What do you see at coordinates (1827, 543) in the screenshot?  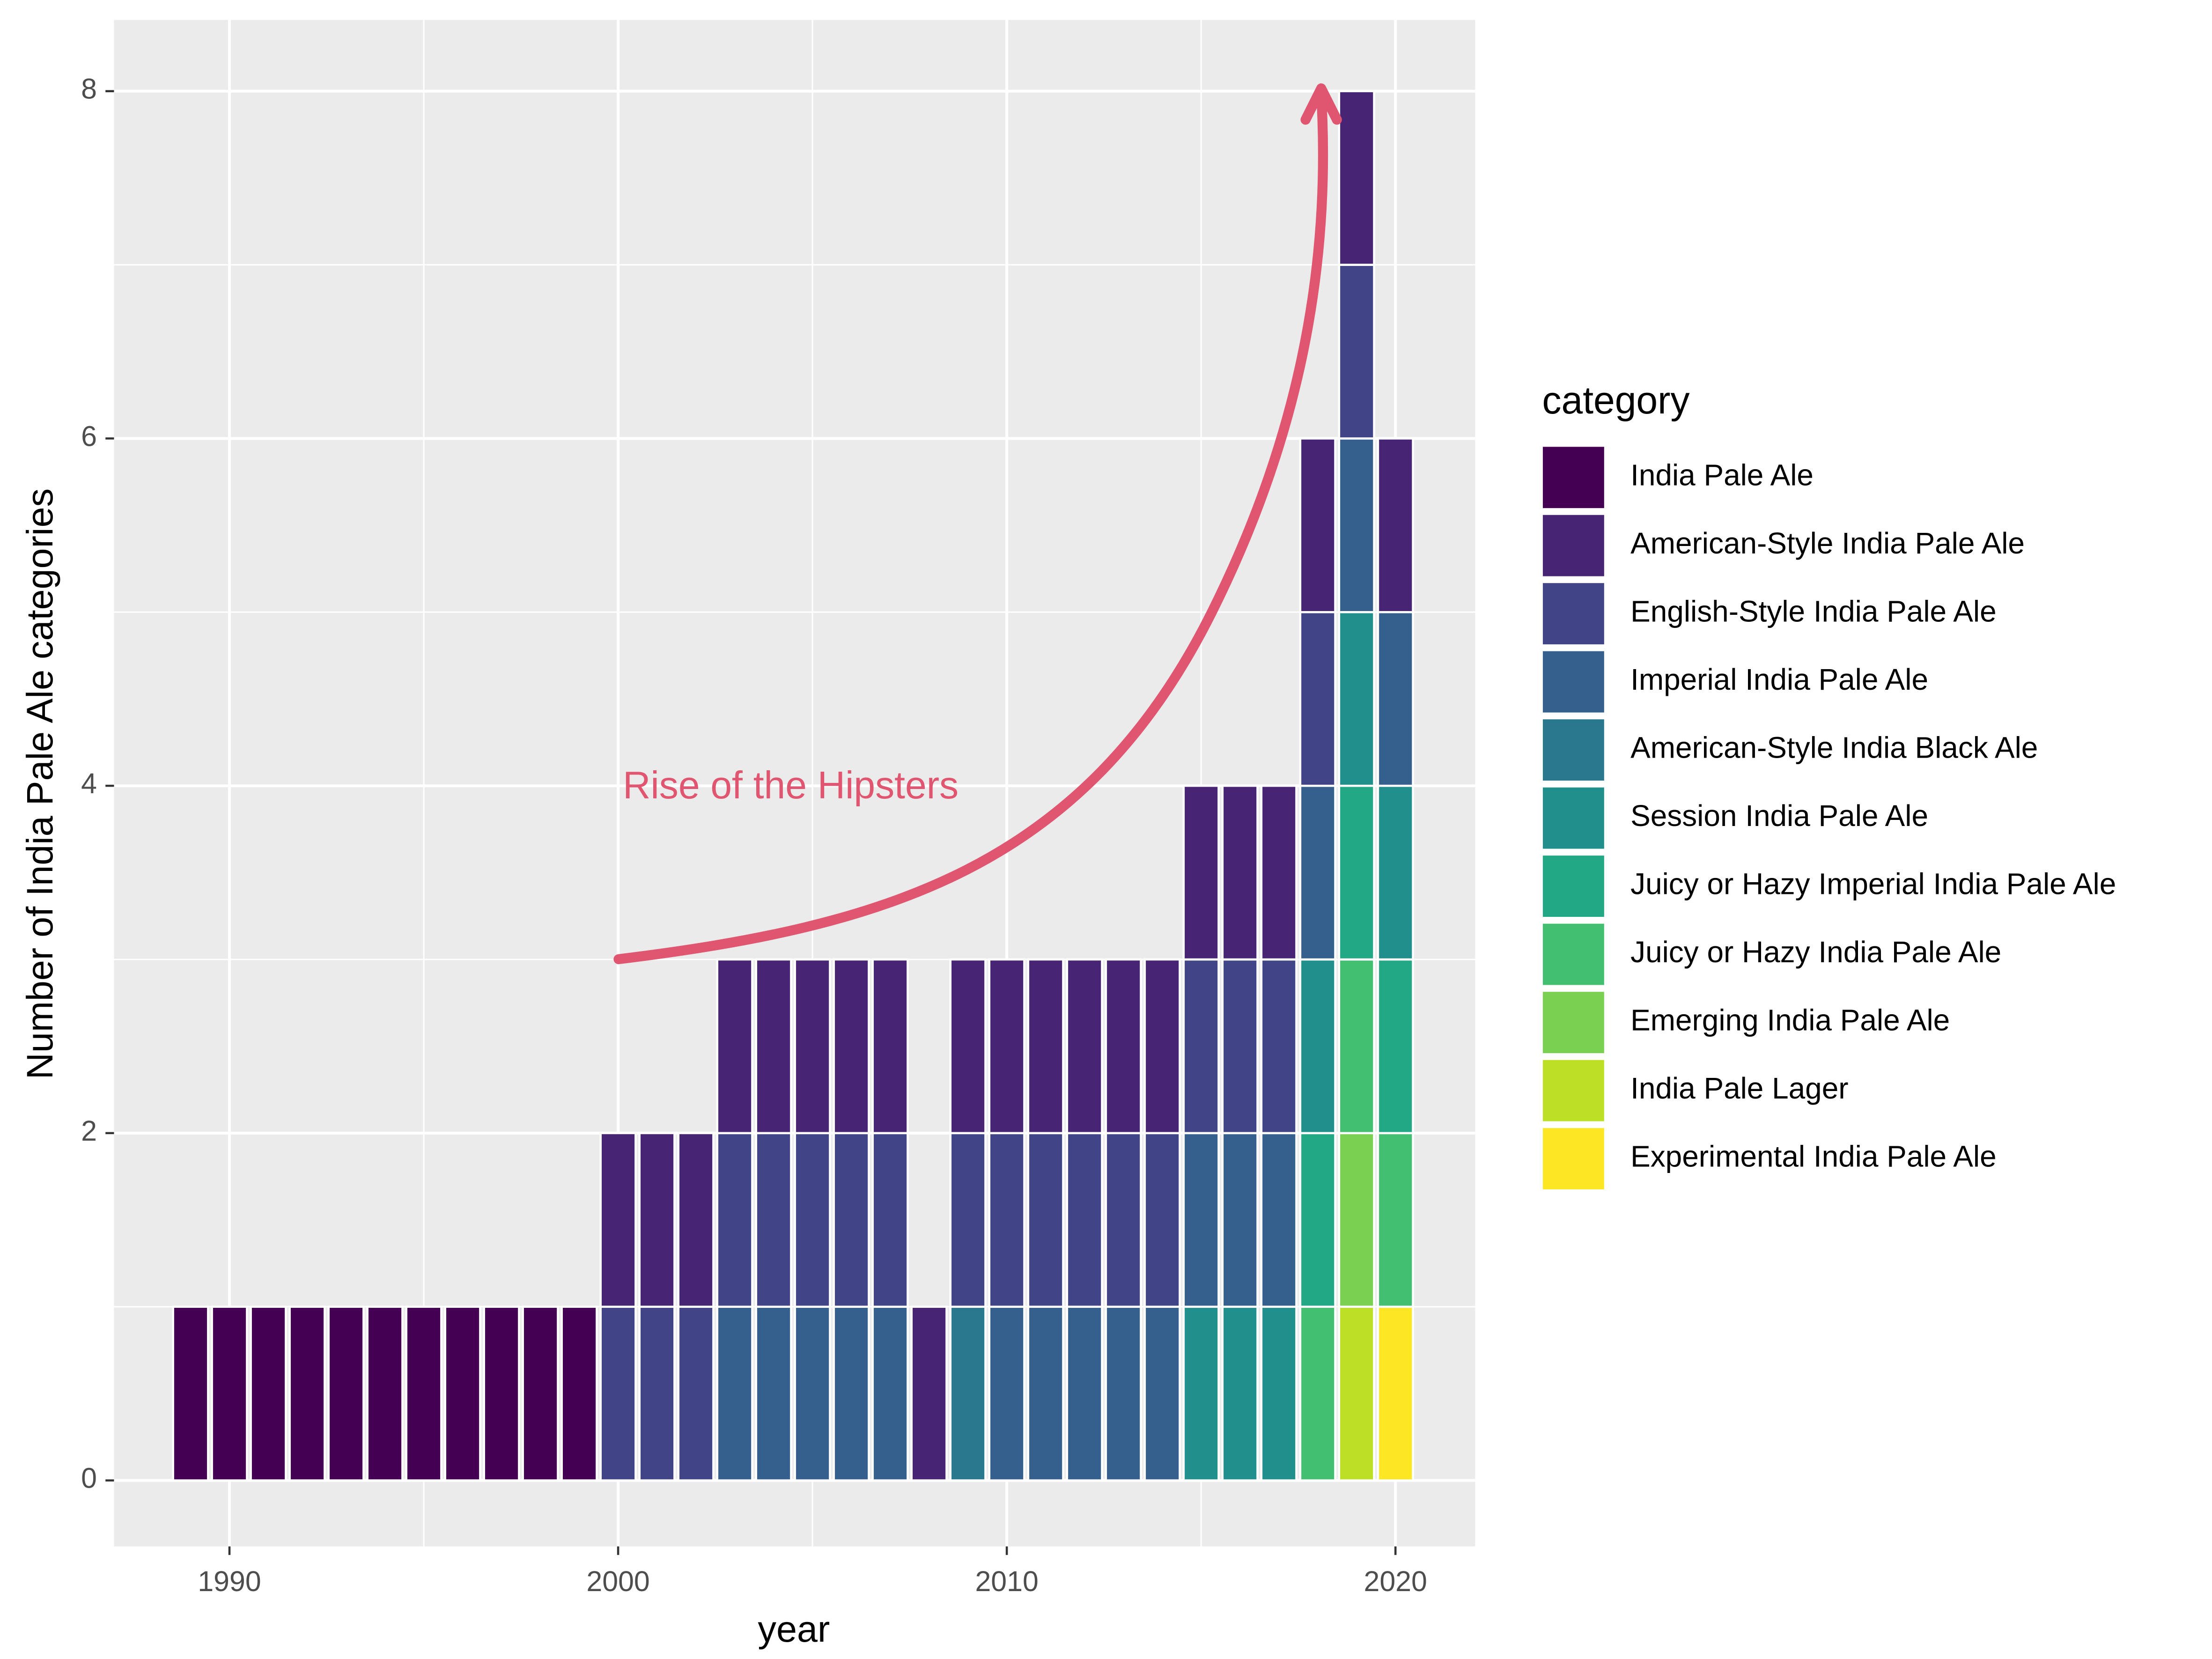 I see `legend-label: American-Style India Pale Ale` at bounding box center [1827, 543].